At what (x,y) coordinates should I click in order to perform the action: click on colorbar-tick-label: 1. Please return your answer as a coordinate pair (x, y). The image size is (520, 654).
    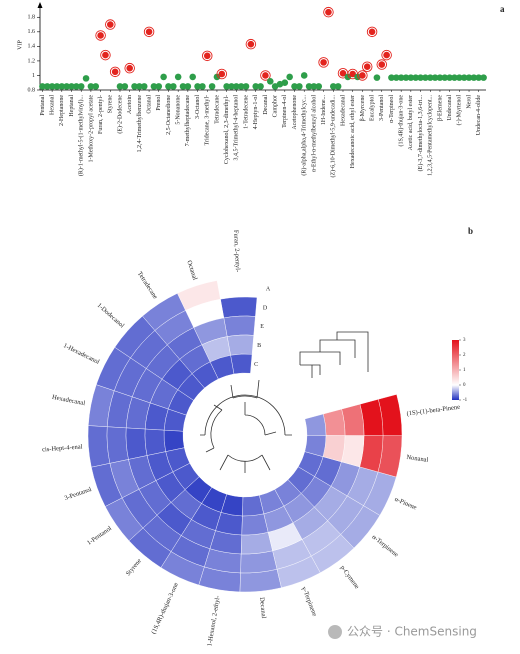
    Looking at the image, I should click on (464, 370).